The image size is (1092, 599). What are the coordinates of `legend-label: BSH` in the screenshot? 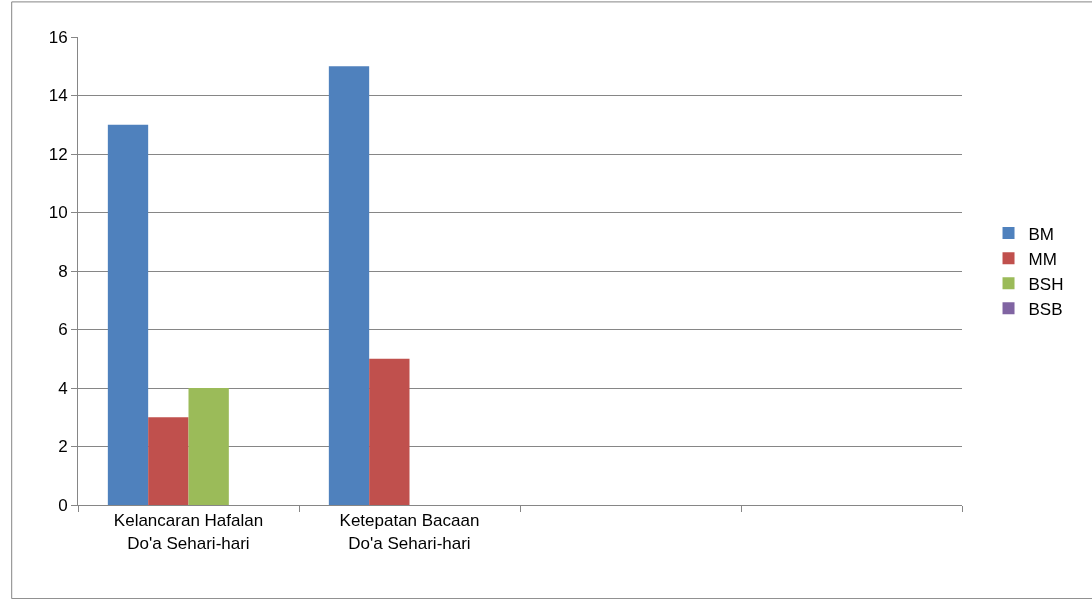 It's located at (1046, 284).